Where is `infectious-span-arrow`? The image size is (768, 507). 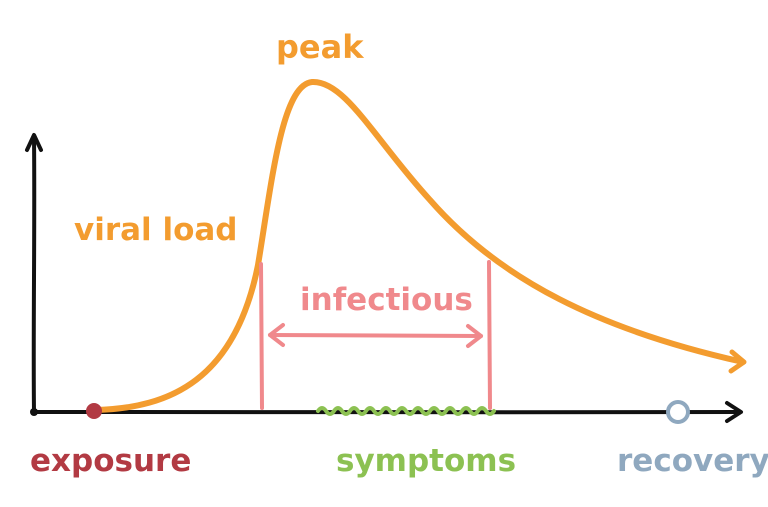
infectious-span-arrow is located at coordinates (375, 335).